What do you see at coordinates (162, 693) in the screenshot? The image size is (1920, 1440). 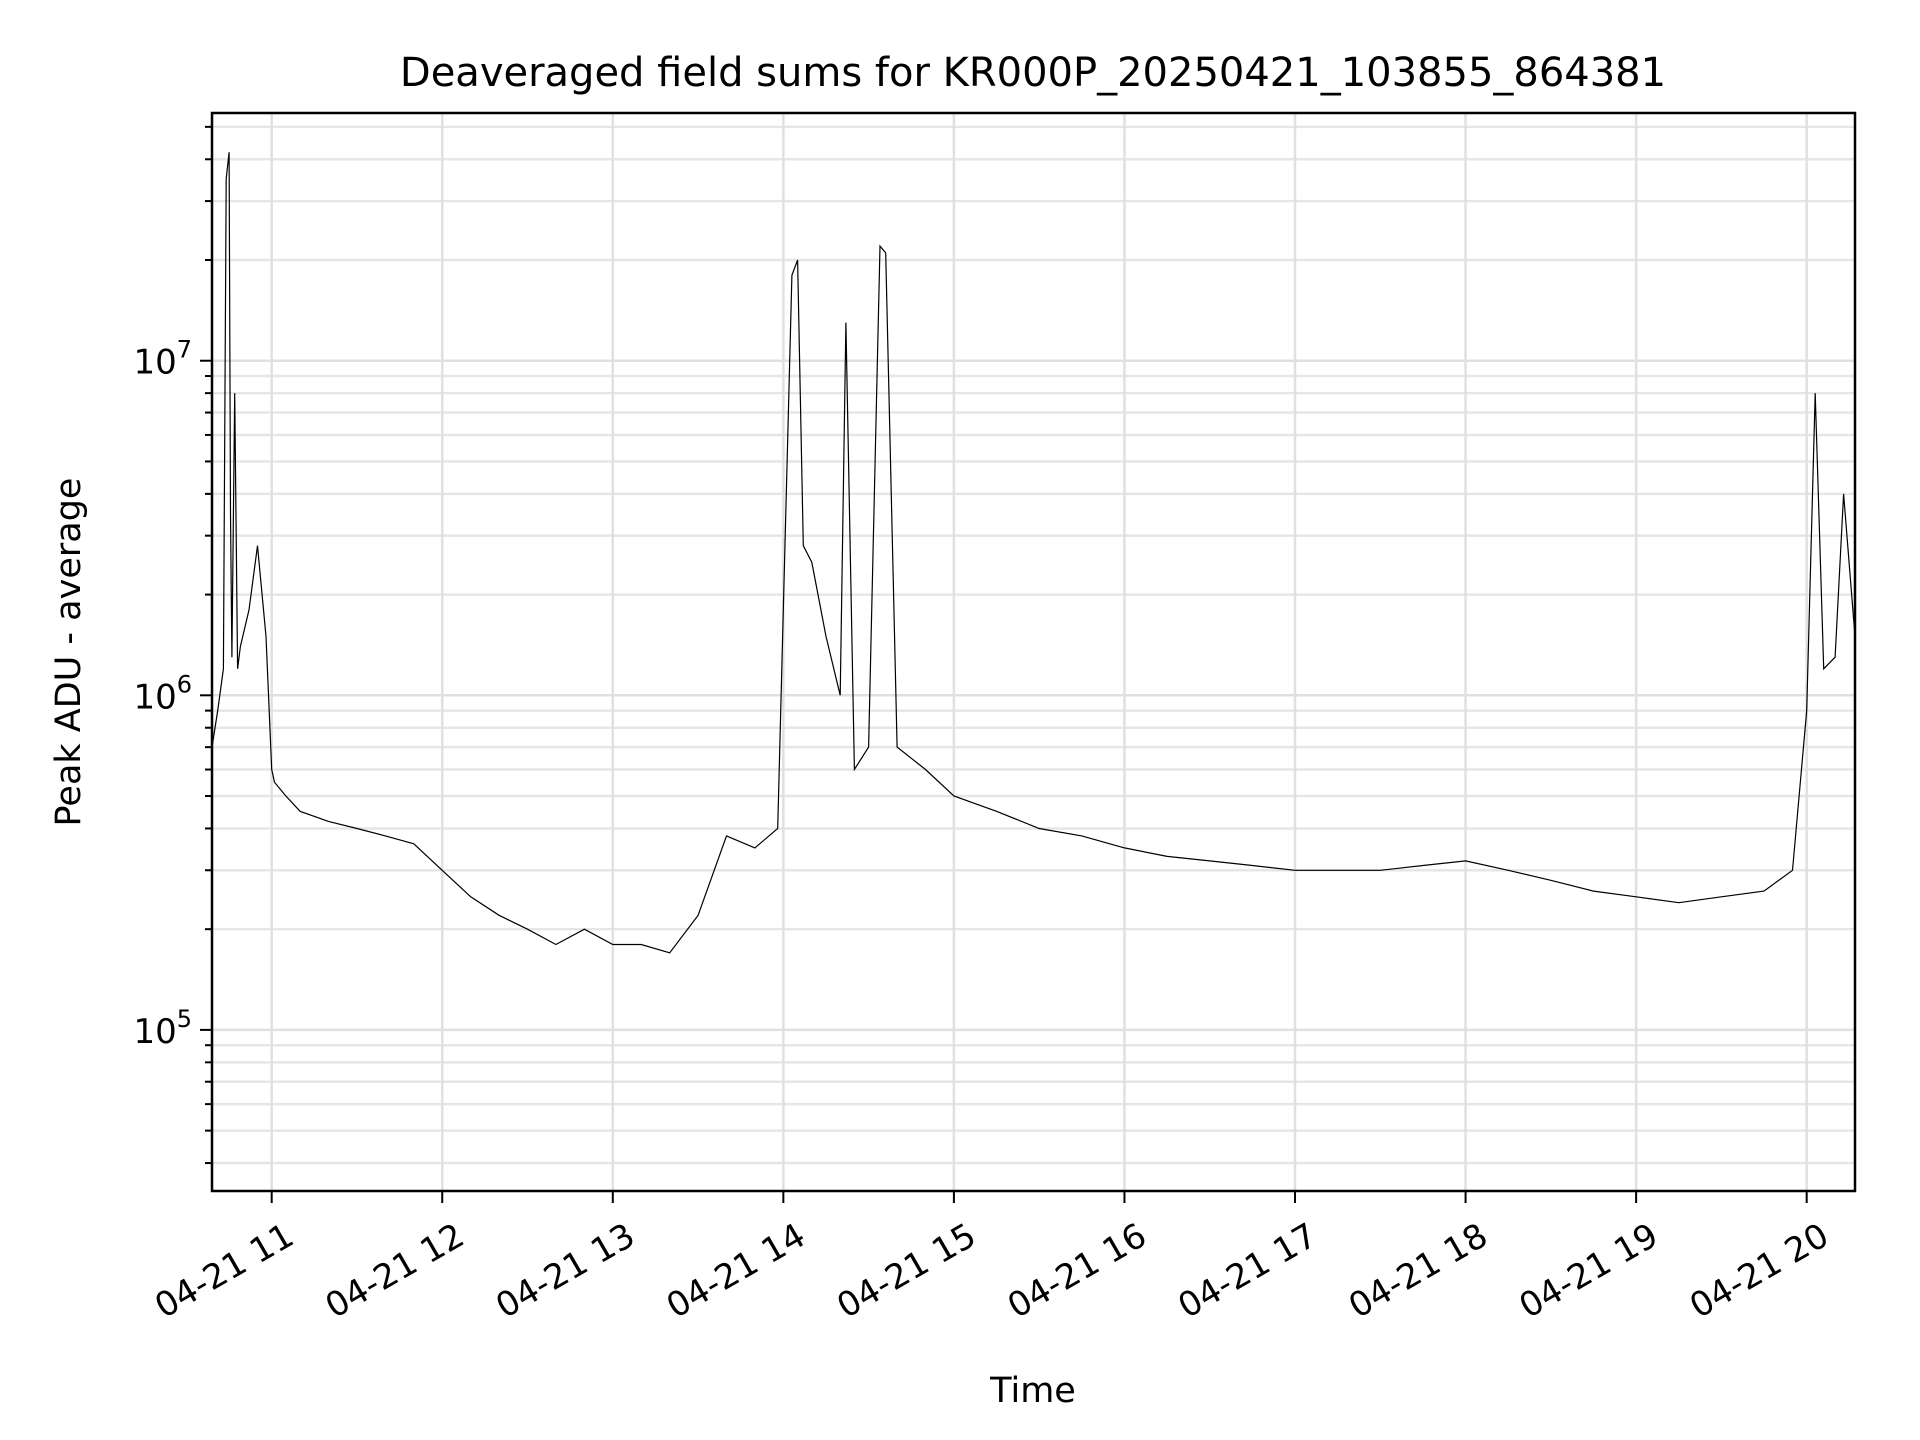 I see `y-tick-label: 10⁶` at bounding box center [162, 693].